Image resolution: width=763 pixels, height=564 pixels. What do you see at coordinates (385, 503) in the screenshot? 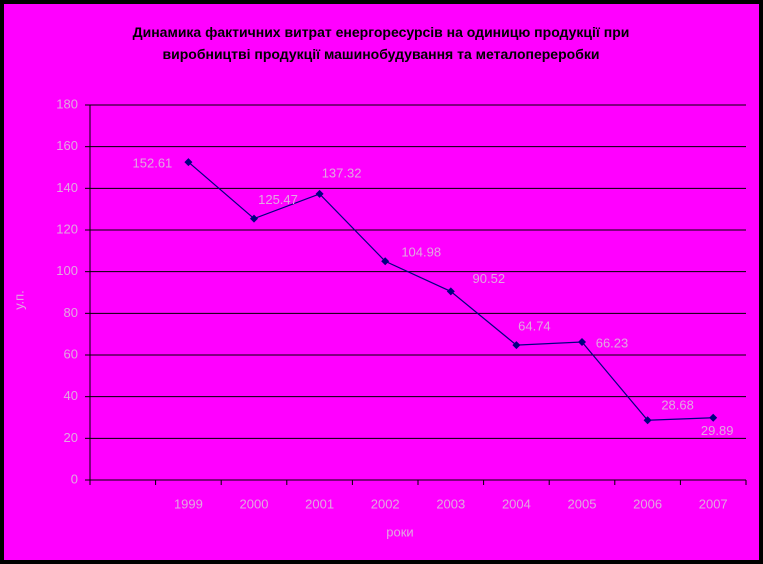
I see `x-tick-label: 2002` at bounding box center [385, 503].